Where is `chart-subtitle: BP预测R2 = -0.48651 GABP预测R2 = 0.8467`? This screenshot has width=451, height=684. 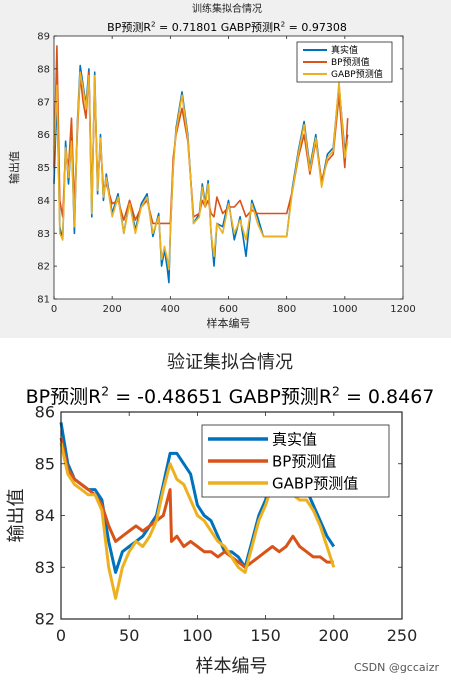
chart-subtitle: BP预测R2 = -0.48651 GABP预测R2 = 0.8467 is located at coordinates (230, 396).